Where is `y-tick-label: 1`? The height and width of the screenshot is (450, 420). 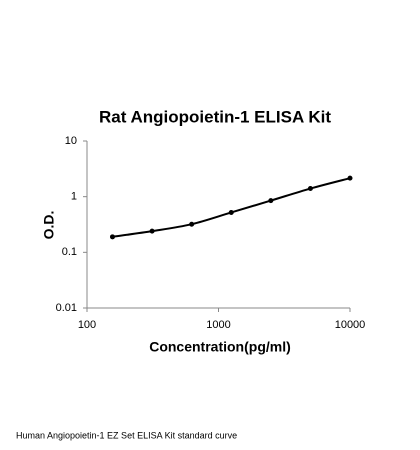 y-tick-label: 1 is located at coordinates (74, 197).